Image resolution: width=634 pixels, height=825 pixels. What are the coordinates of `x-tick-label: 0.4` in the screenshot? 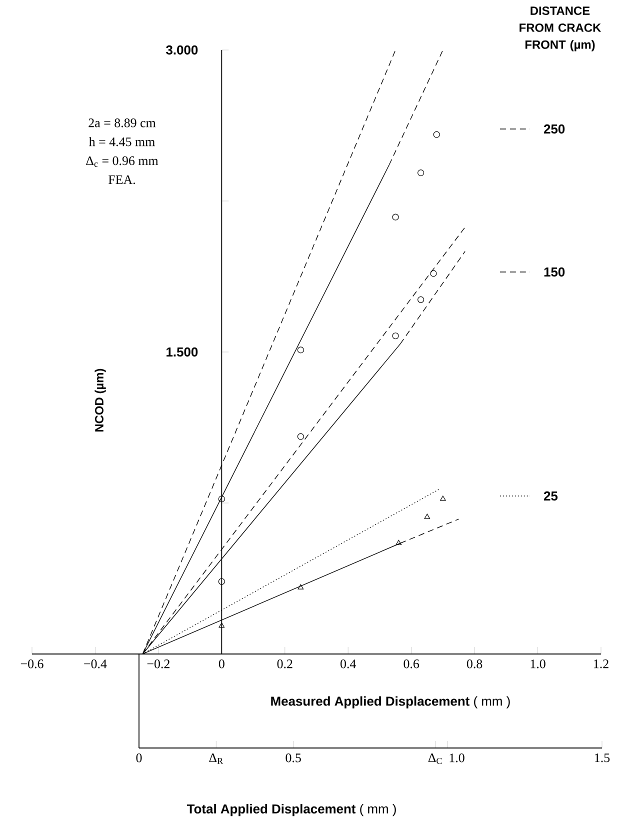 It's located at (348, 664).